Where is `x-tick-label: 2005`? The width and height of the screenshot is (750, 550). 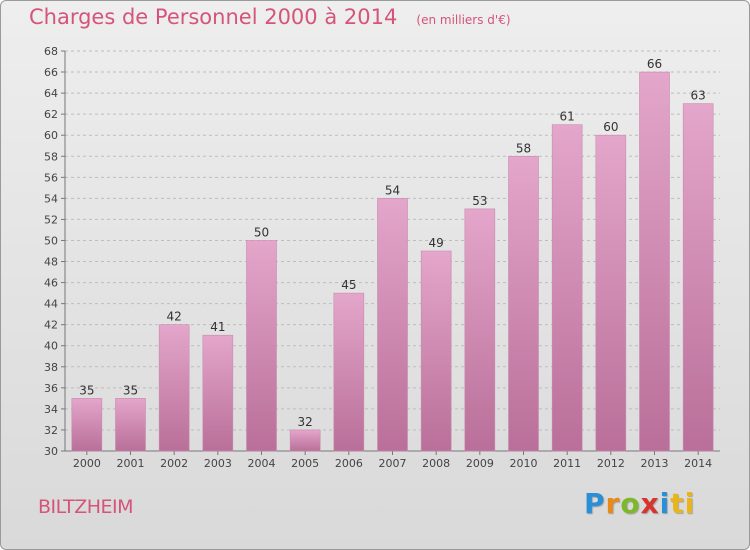 x-tick-label: 2005 is located at coordinates (305, 463).